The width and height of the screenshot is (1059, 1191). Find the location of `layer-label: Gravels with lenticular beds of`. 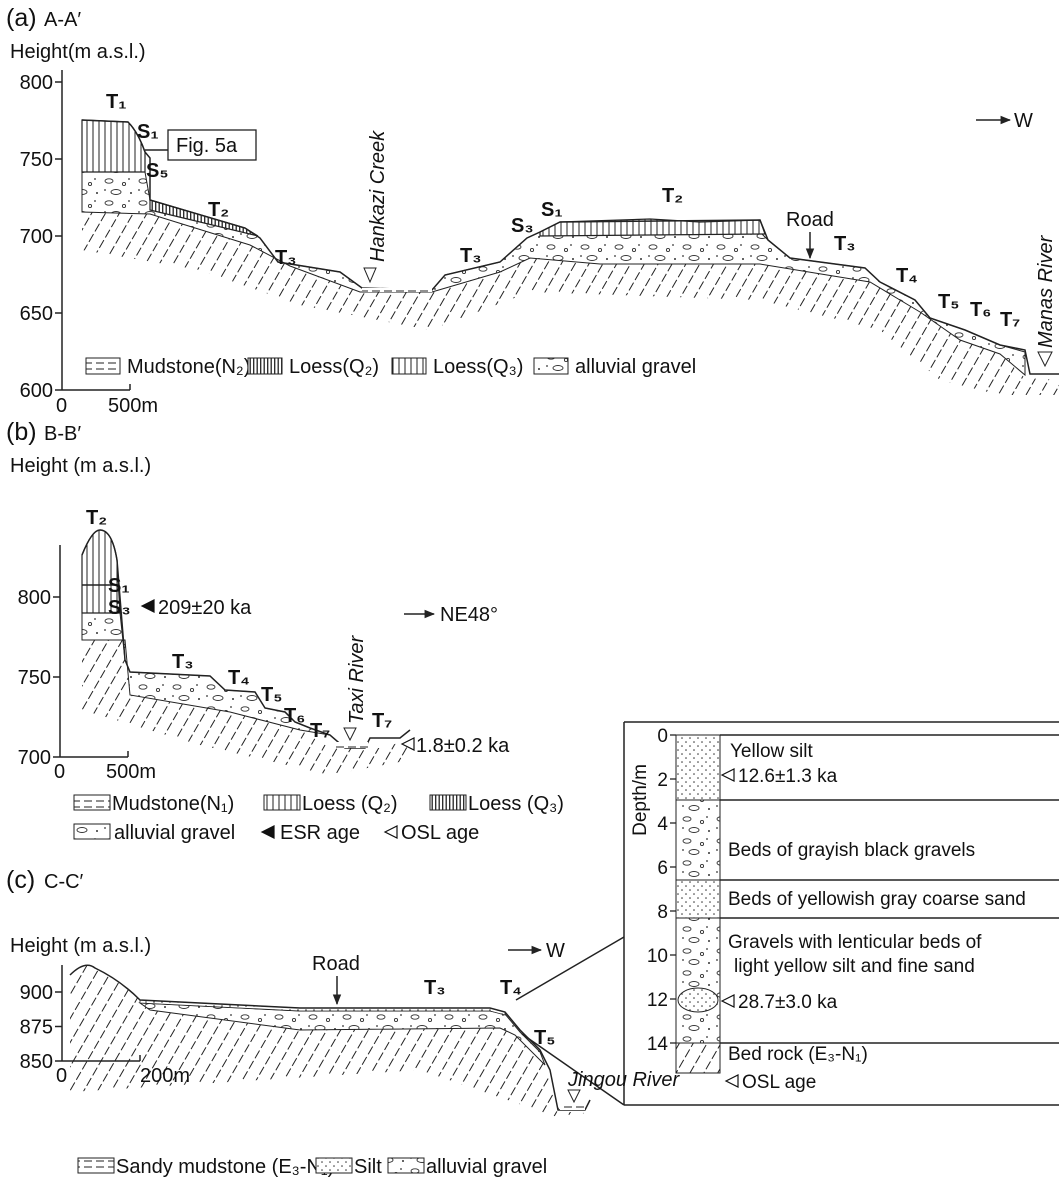

layer-label: Gravels with lenticular beds of is located at coordinates (855, 942).